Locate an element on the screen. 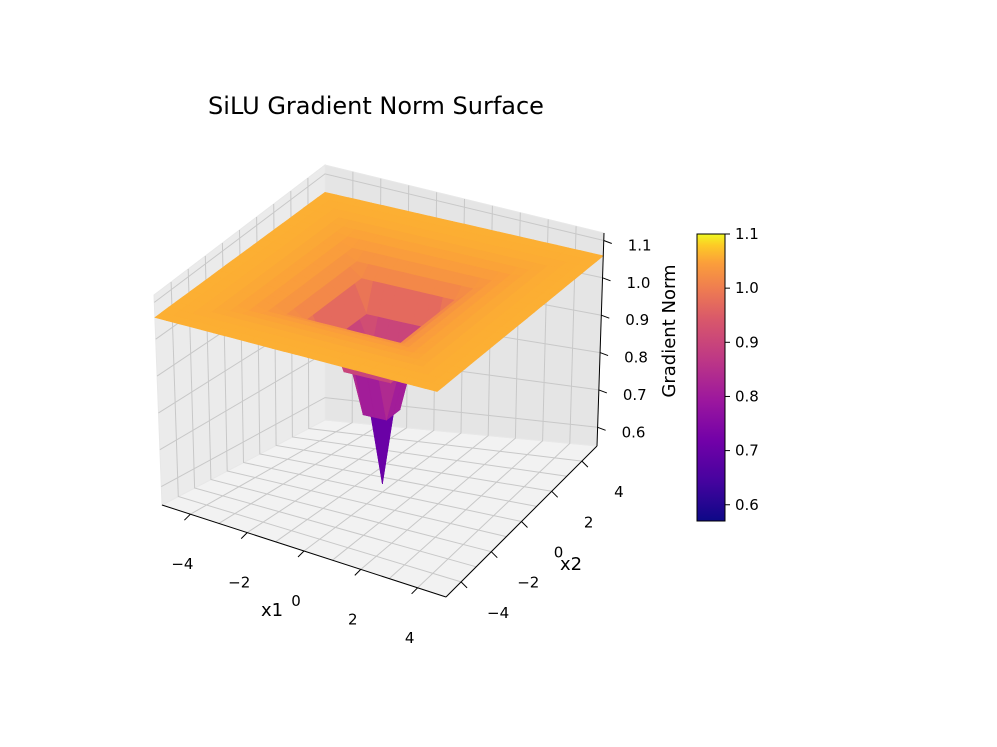 This screenshot has height=747, width=997. x-tick-label: 2 is located at coordinates (353, 619).